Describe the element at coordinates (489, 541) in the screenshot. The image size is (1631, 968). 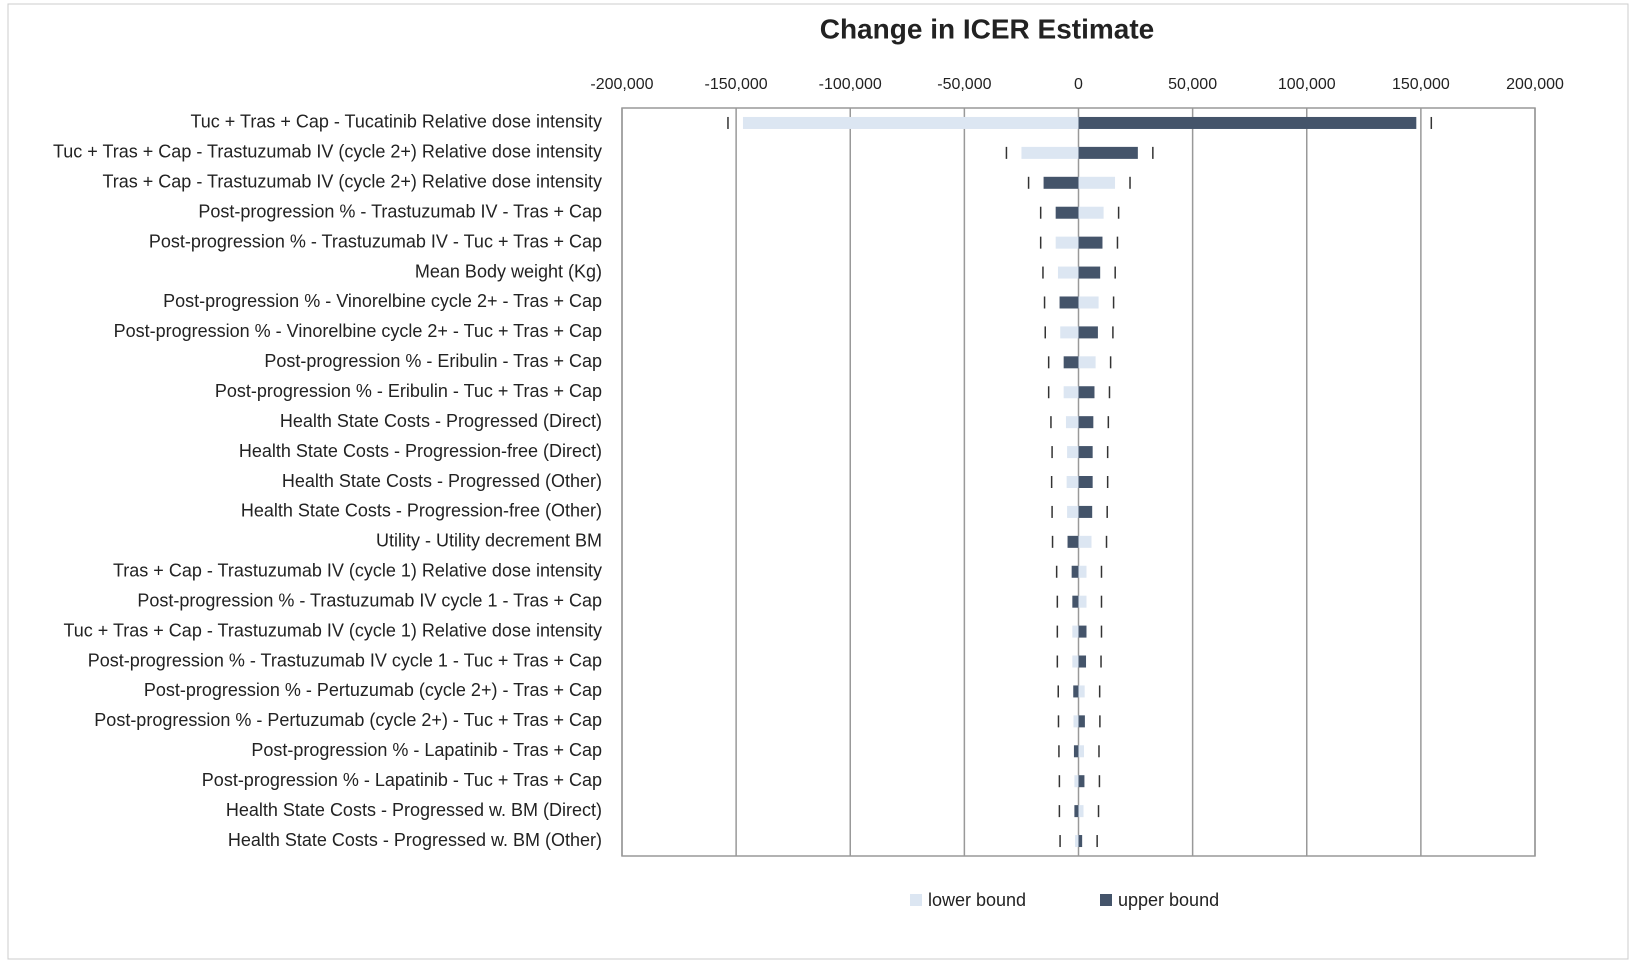
I see `y-tick-label: Utility - Utility decrement BM` at that location.